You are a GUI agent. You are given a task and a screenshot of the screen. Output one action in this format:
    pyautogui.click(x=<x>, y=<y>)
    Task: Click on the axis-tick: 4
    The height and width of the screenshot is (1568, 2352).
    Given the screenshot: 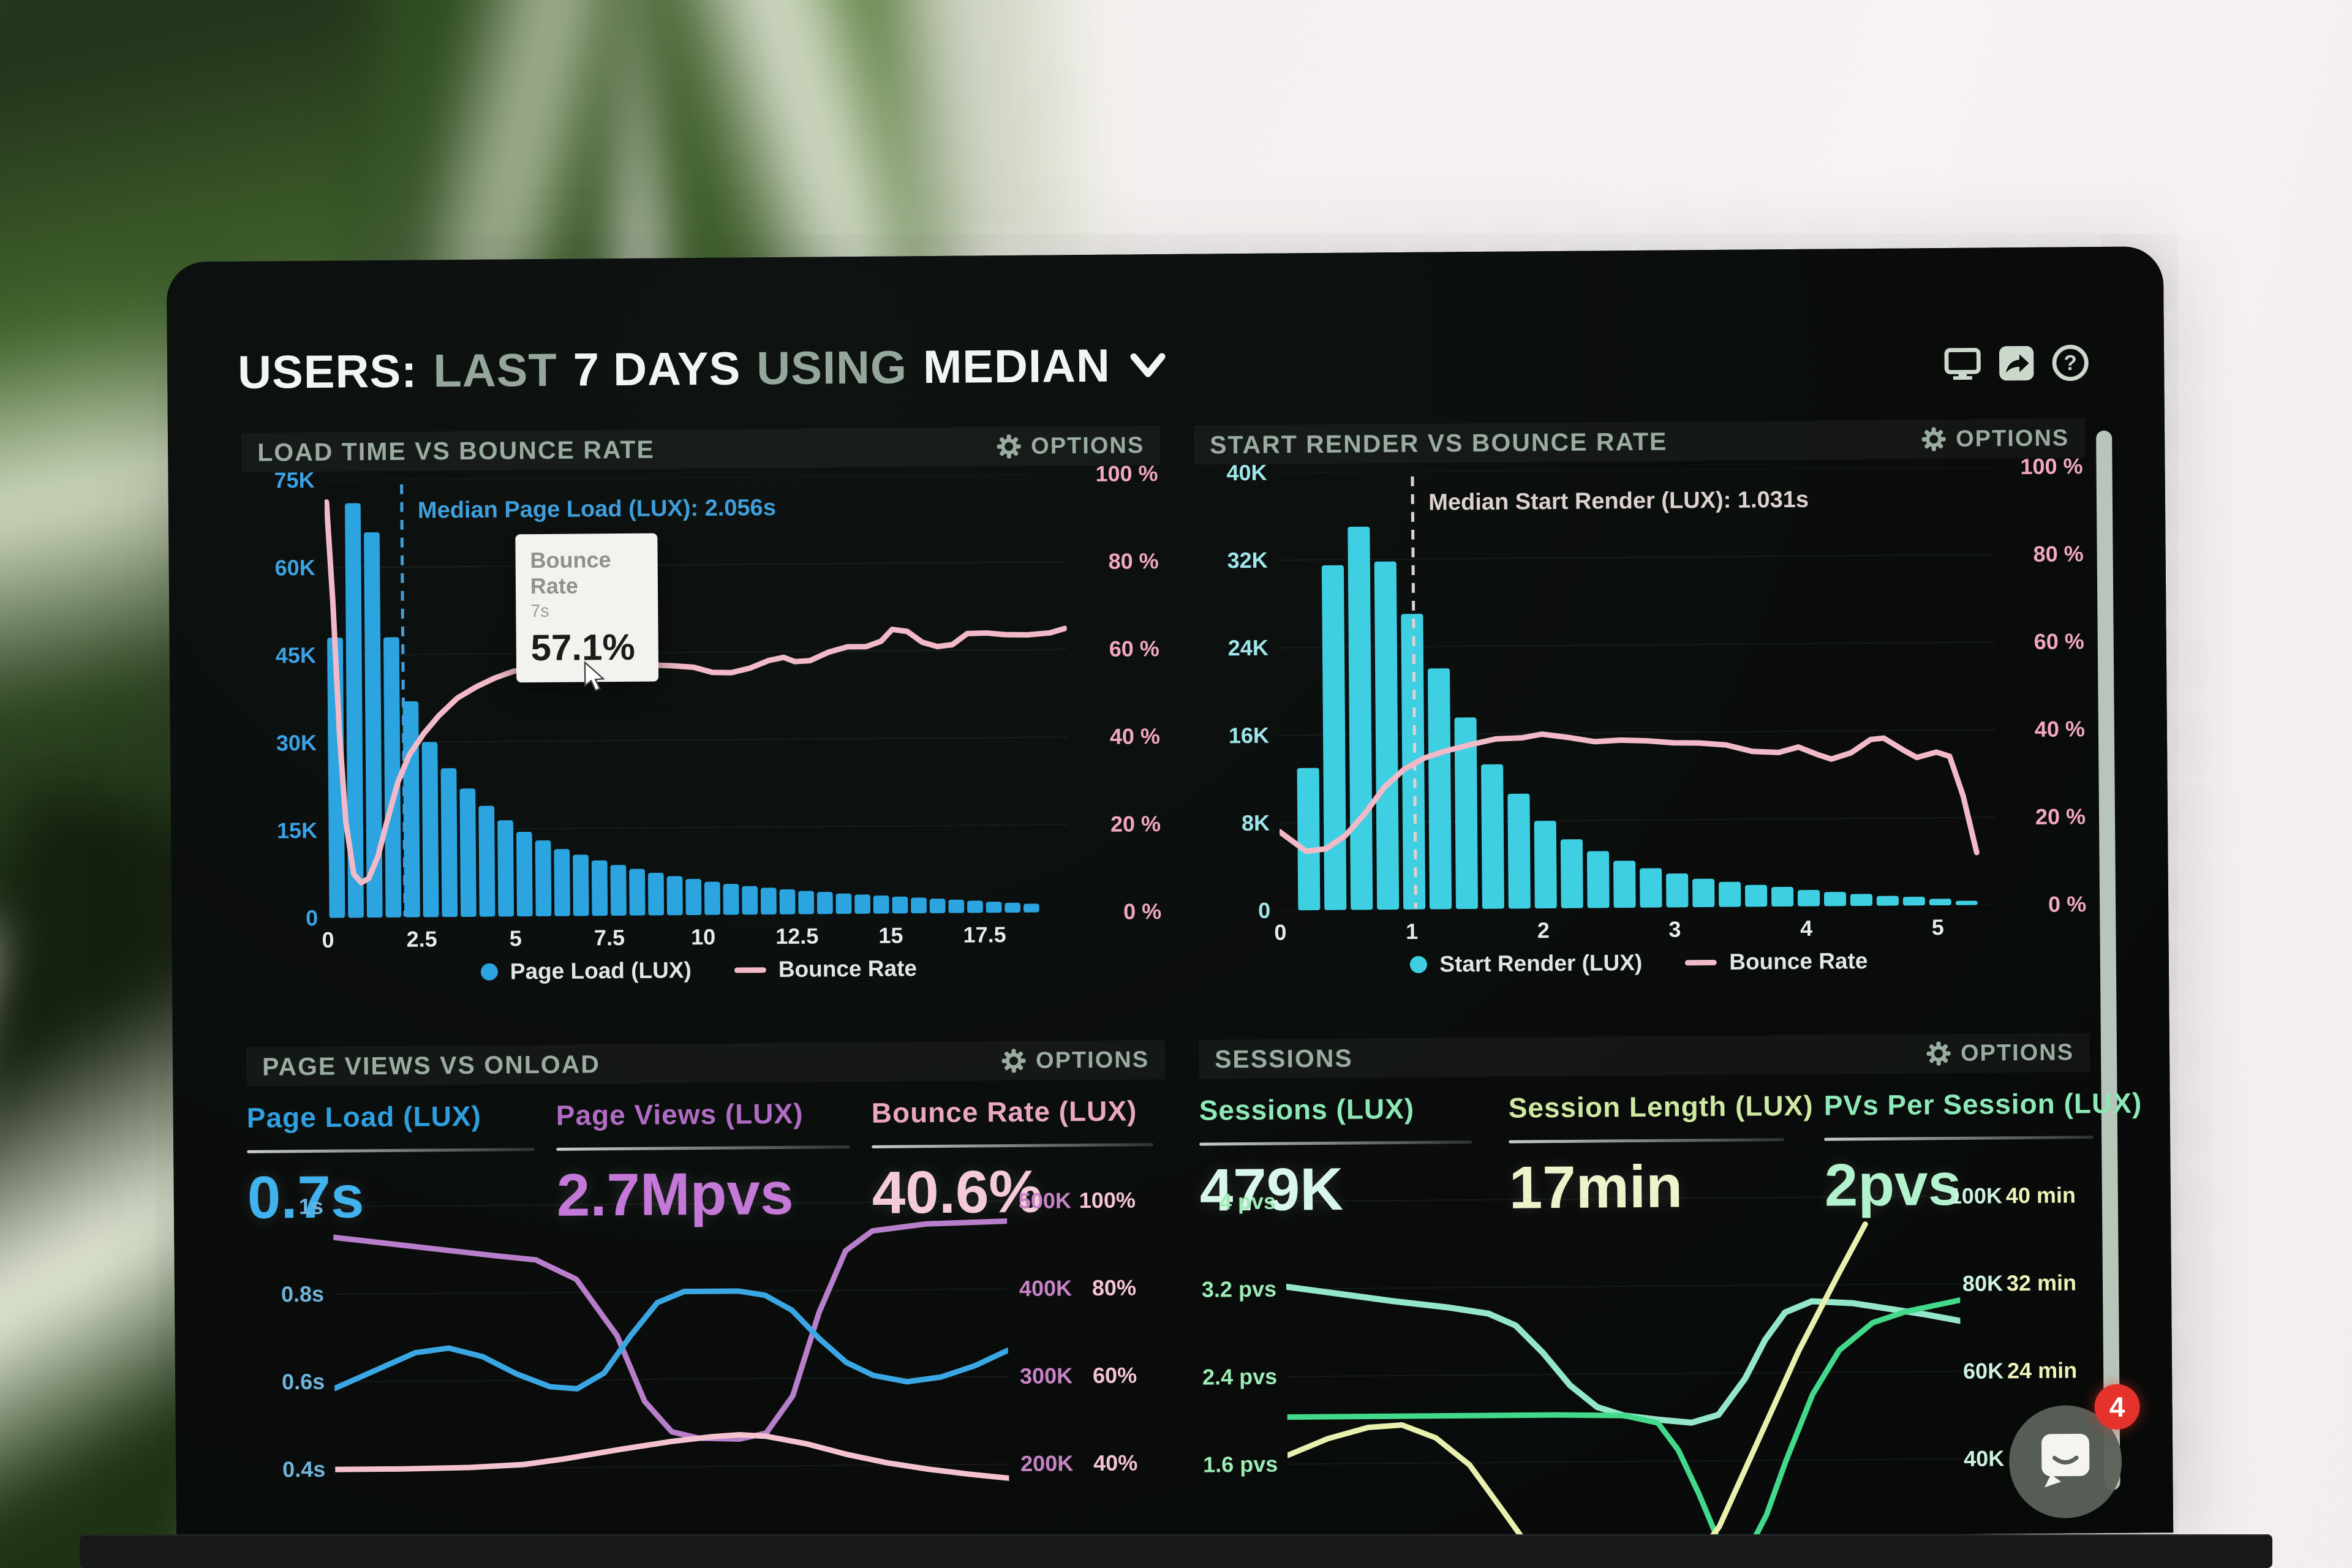 What is the action you would take?
    pyautogui.click(x=1807, y=928)
    